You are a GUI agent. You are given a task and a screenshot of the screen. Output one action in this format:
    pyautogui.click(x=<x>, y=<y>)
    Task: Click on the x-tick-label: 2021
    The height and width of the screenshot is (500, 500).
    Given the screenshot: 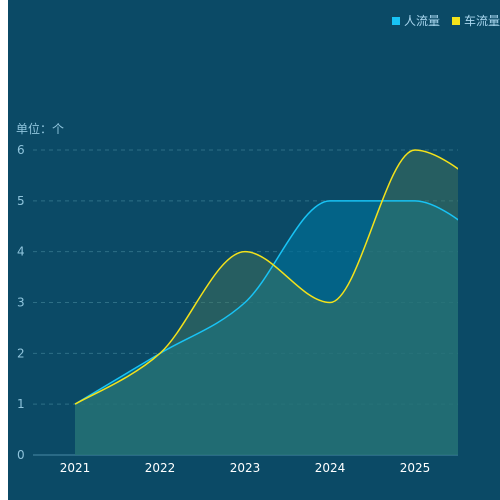 What is the action you would take?
    pyautogui.click(x=75, y=468)
    